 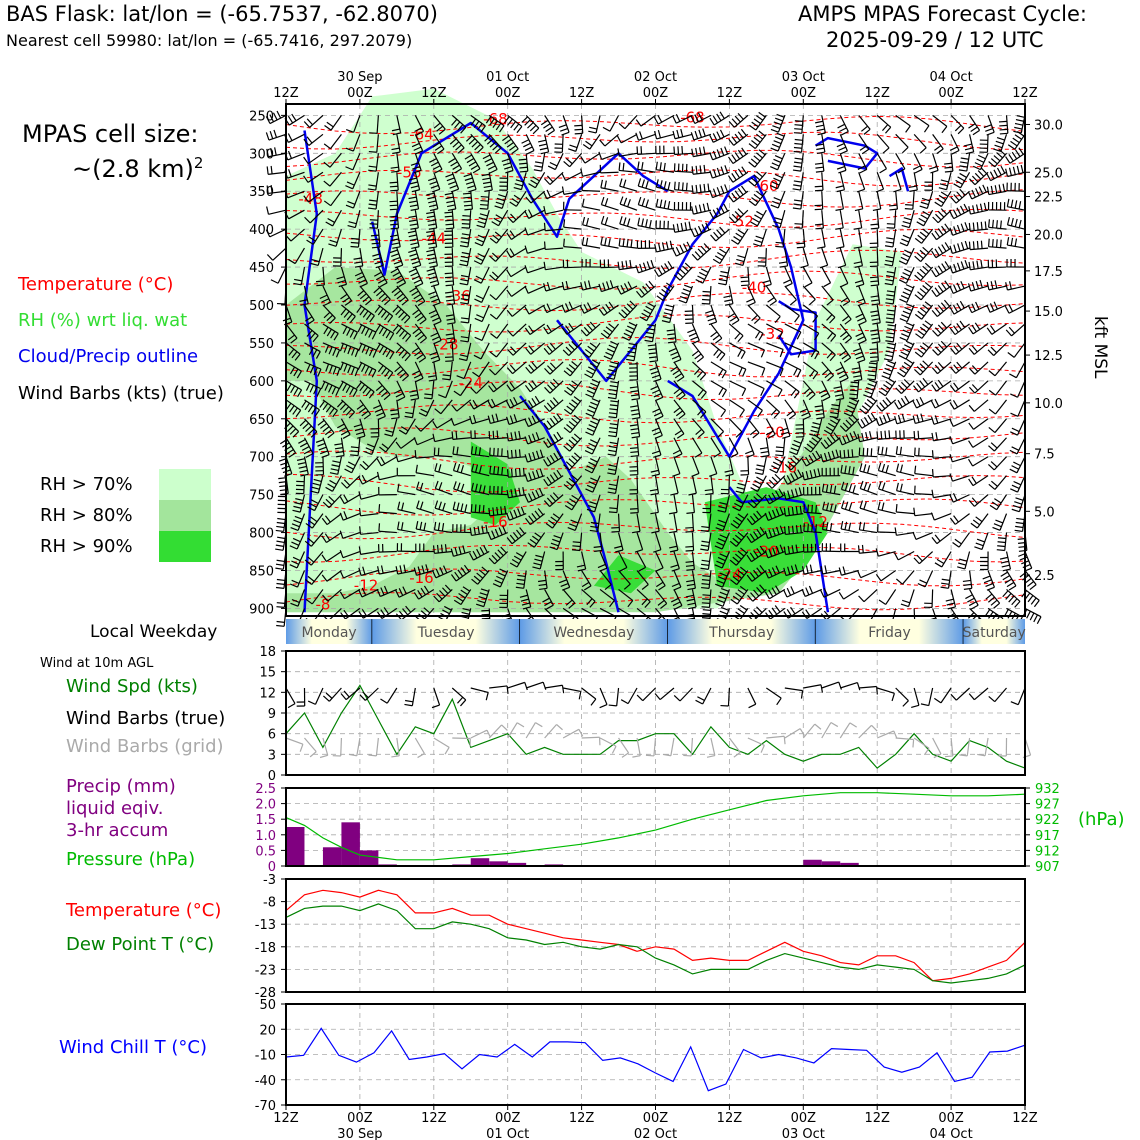 I want to click on date-label-top: 30 Sep, so click(x=359, y=77).